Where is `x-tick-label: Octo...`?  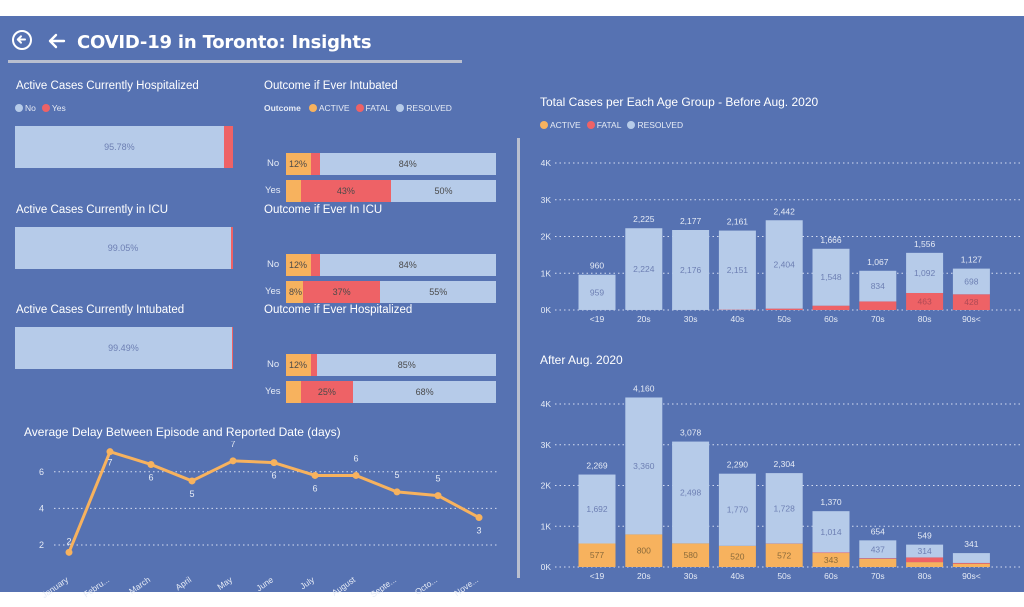 x-tick-label: Octo... is located at coordinates (426, 585).